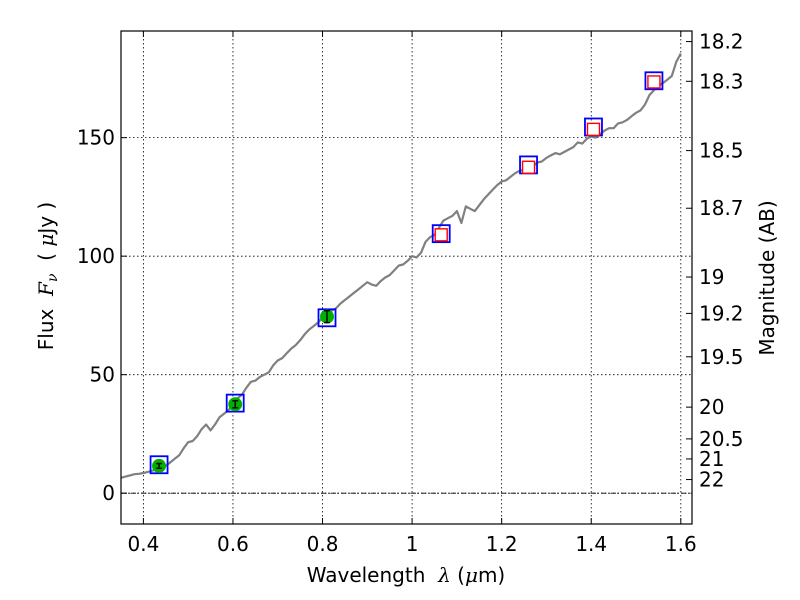  I want to click on magnitude-tick-label: 20, so click(711, 407).